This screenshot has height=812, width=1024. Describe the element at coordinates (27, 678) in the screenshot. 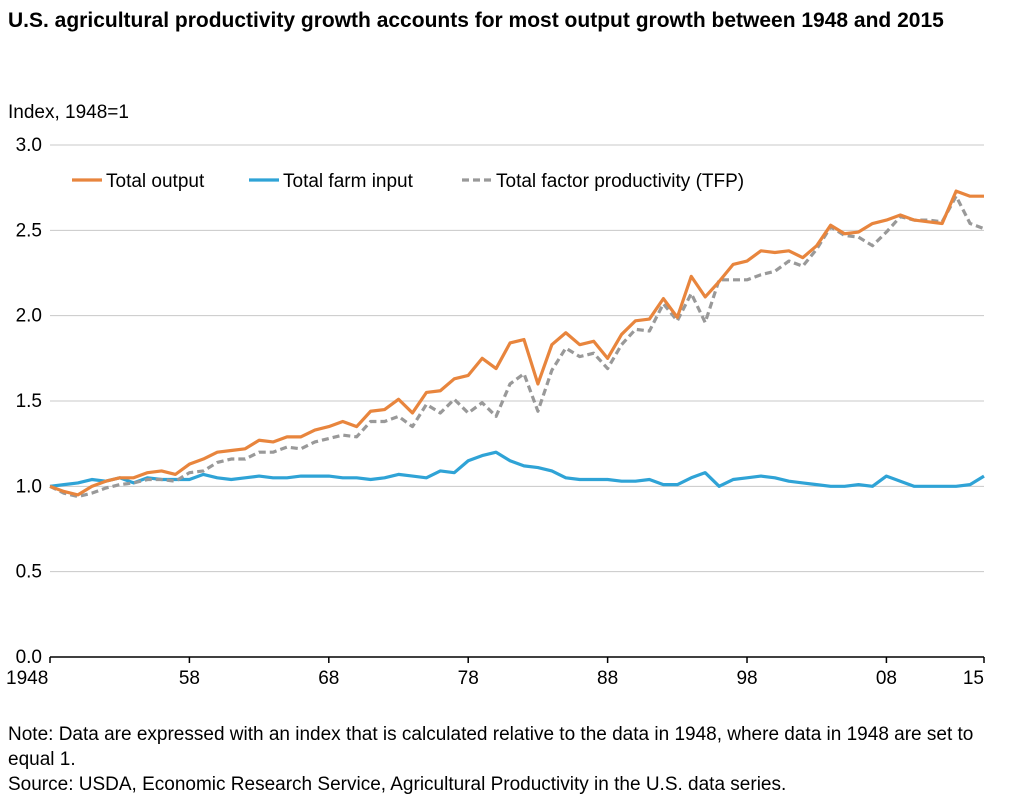

I see `x-tick-label: 1948` at that location.